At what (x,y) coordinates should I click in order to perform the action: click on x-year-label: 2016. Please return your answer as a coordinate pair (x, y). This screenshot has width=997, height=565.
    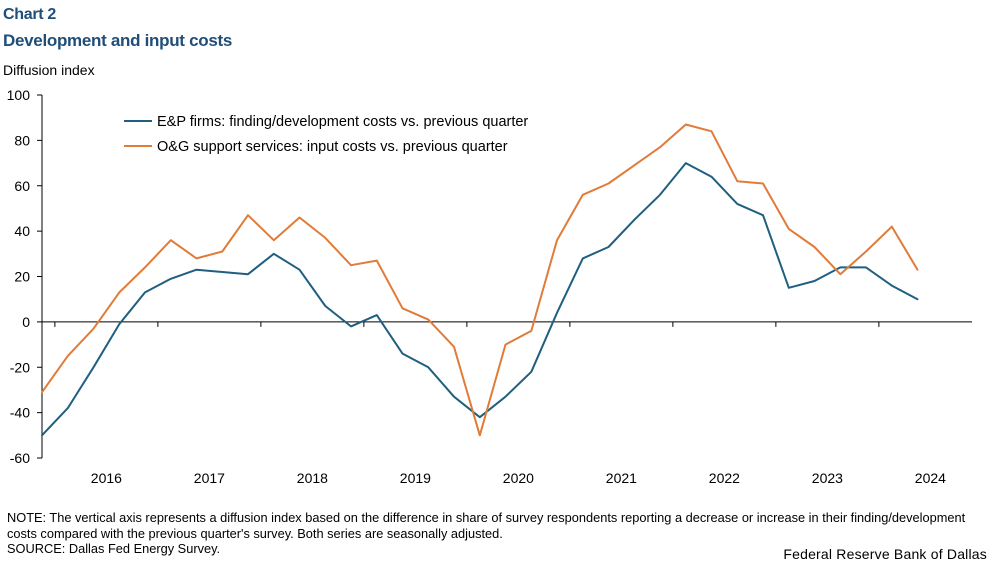
    Looking at the image, I should click on (106, 478).